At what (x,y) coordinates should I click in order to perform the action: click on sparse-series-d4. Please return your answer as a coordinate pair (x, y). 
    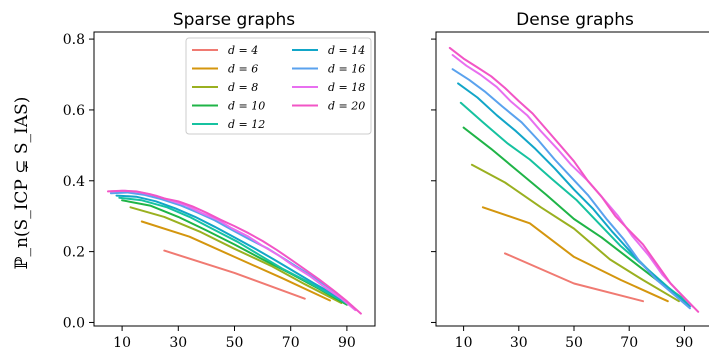
    Looking at the image, I should click on (234, 274).